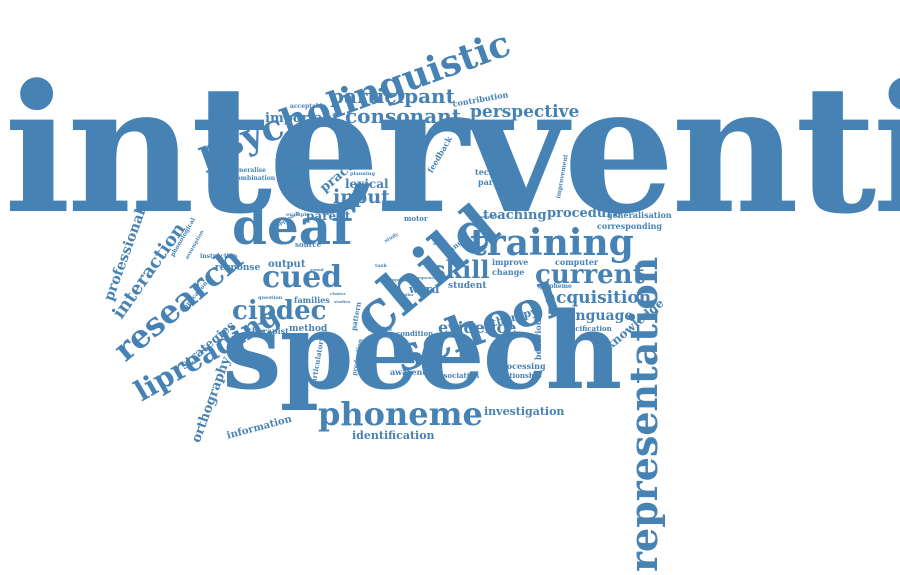 The width and height of the screenshot is (900, 575). I want to click on word-motor: motor, so click(416, 218).